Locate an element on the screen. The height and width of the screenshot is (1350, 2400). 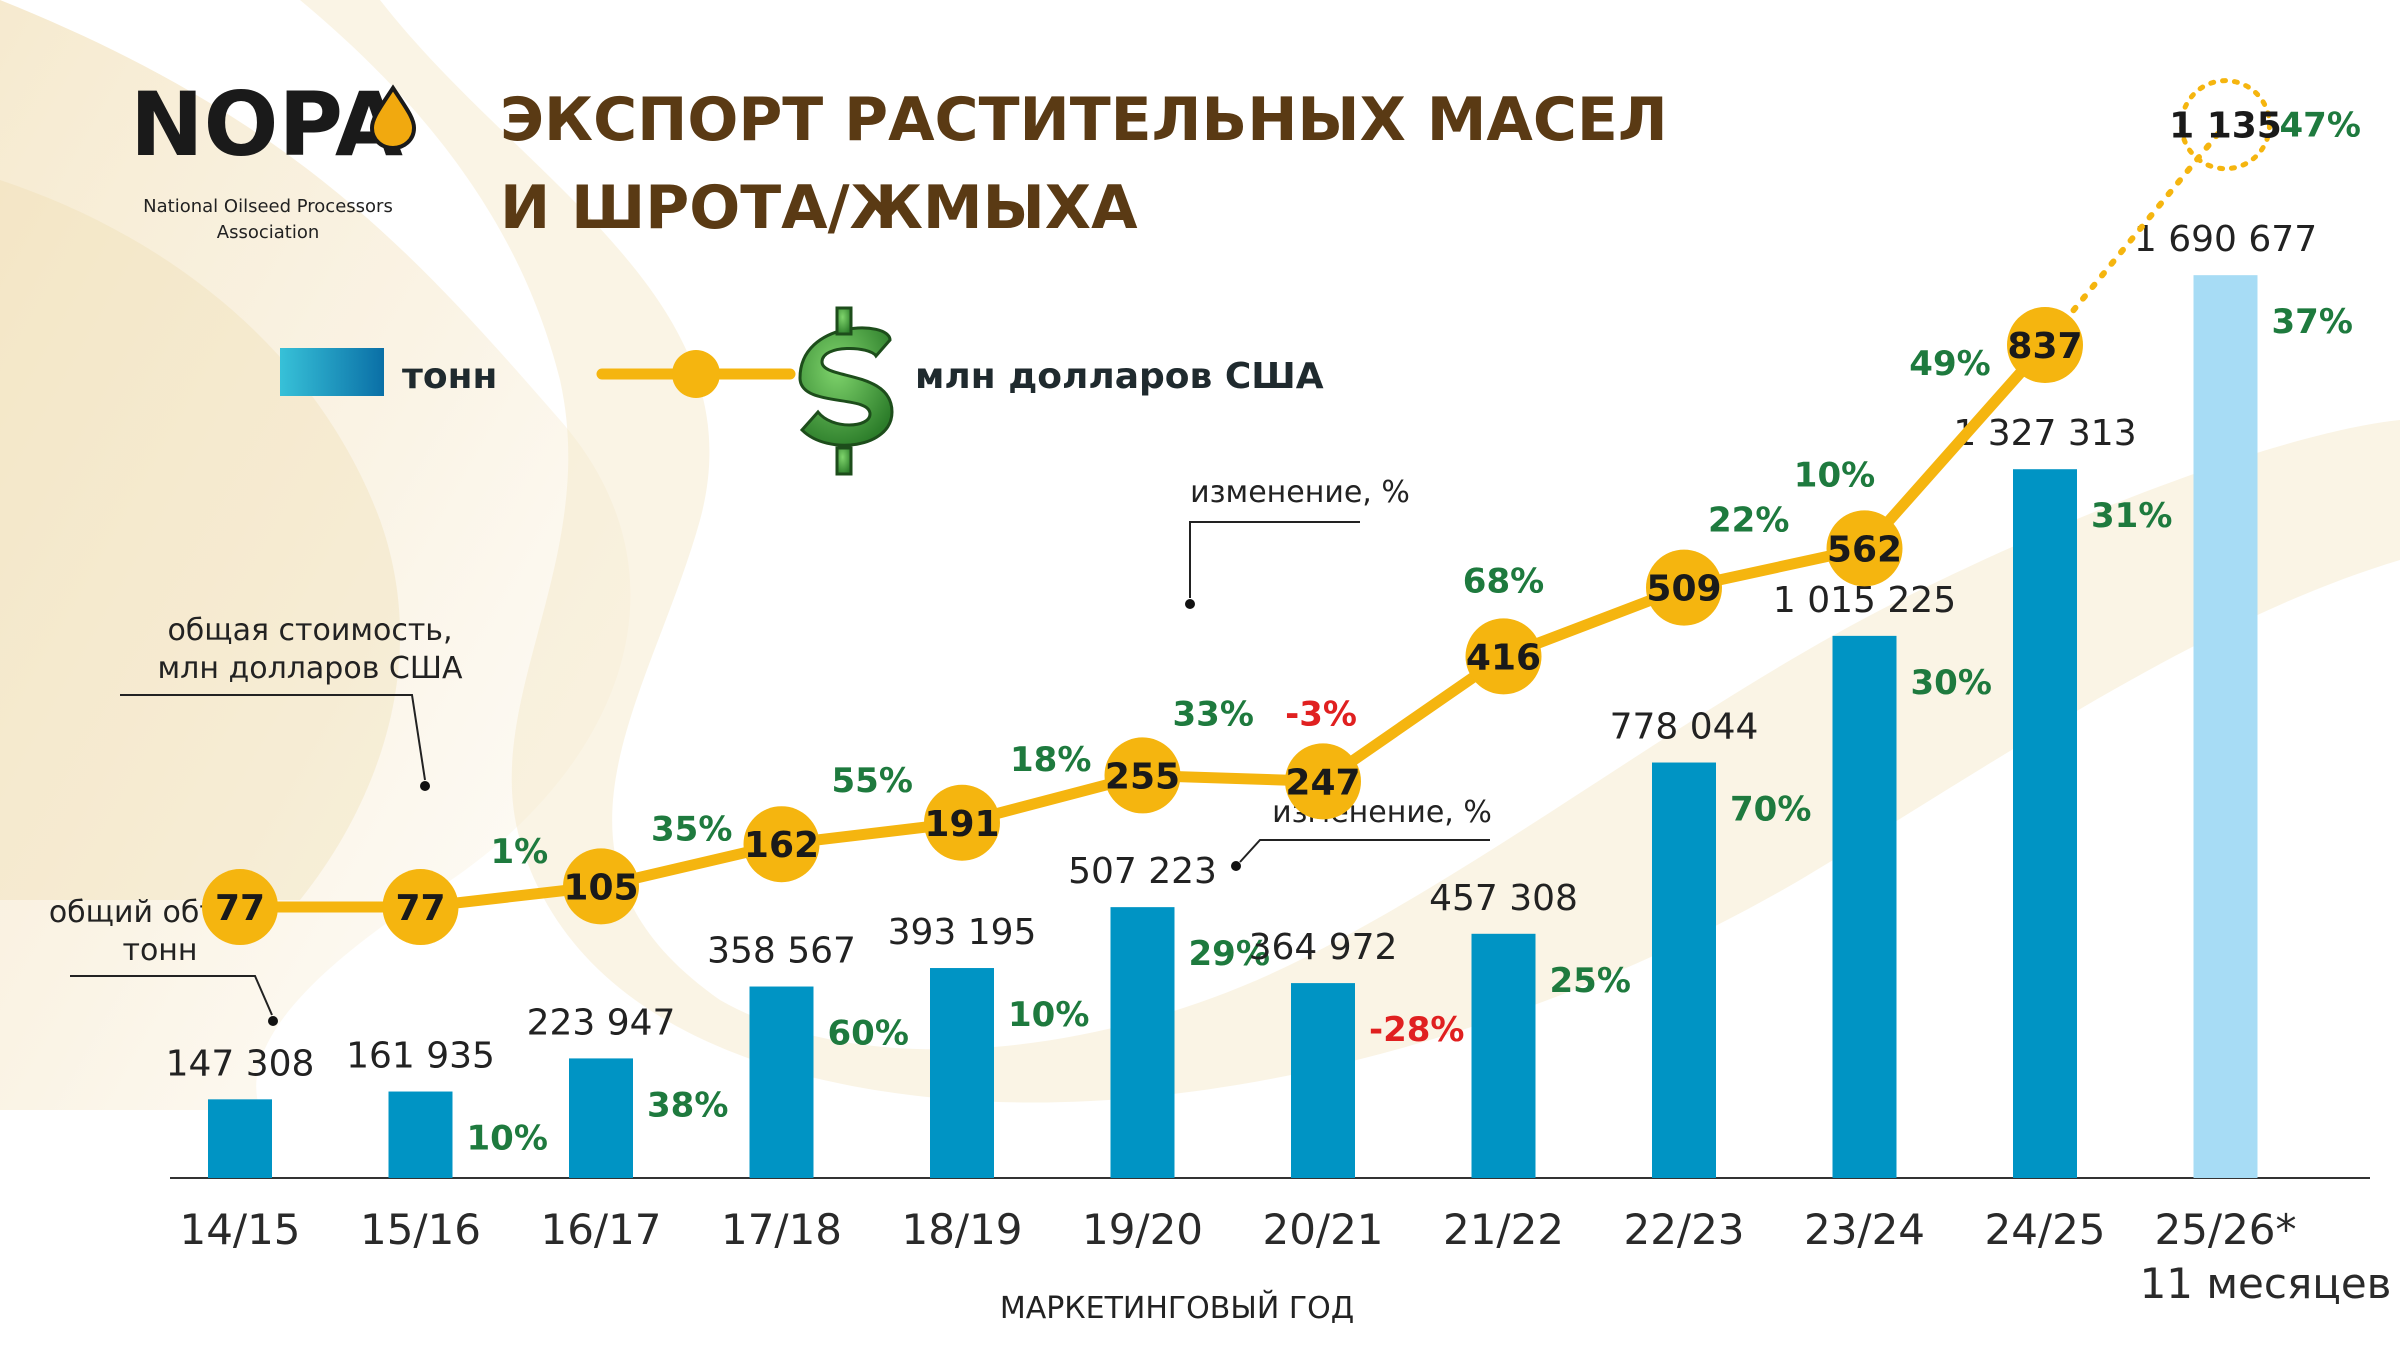
legend: тонн млн долларов США is located at coordinates (802, 391).